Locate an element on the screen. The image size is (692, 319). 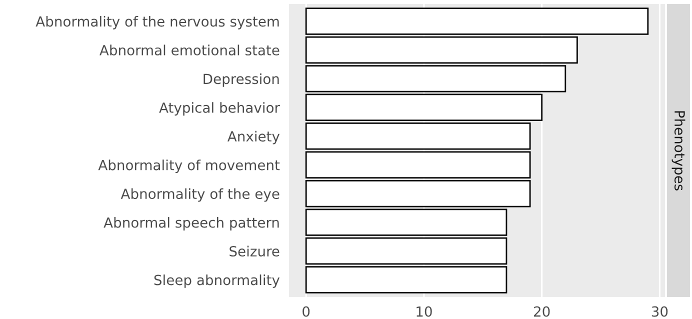
y-tick-label: Abnormality of the eye is located at coordinates (200, 195).